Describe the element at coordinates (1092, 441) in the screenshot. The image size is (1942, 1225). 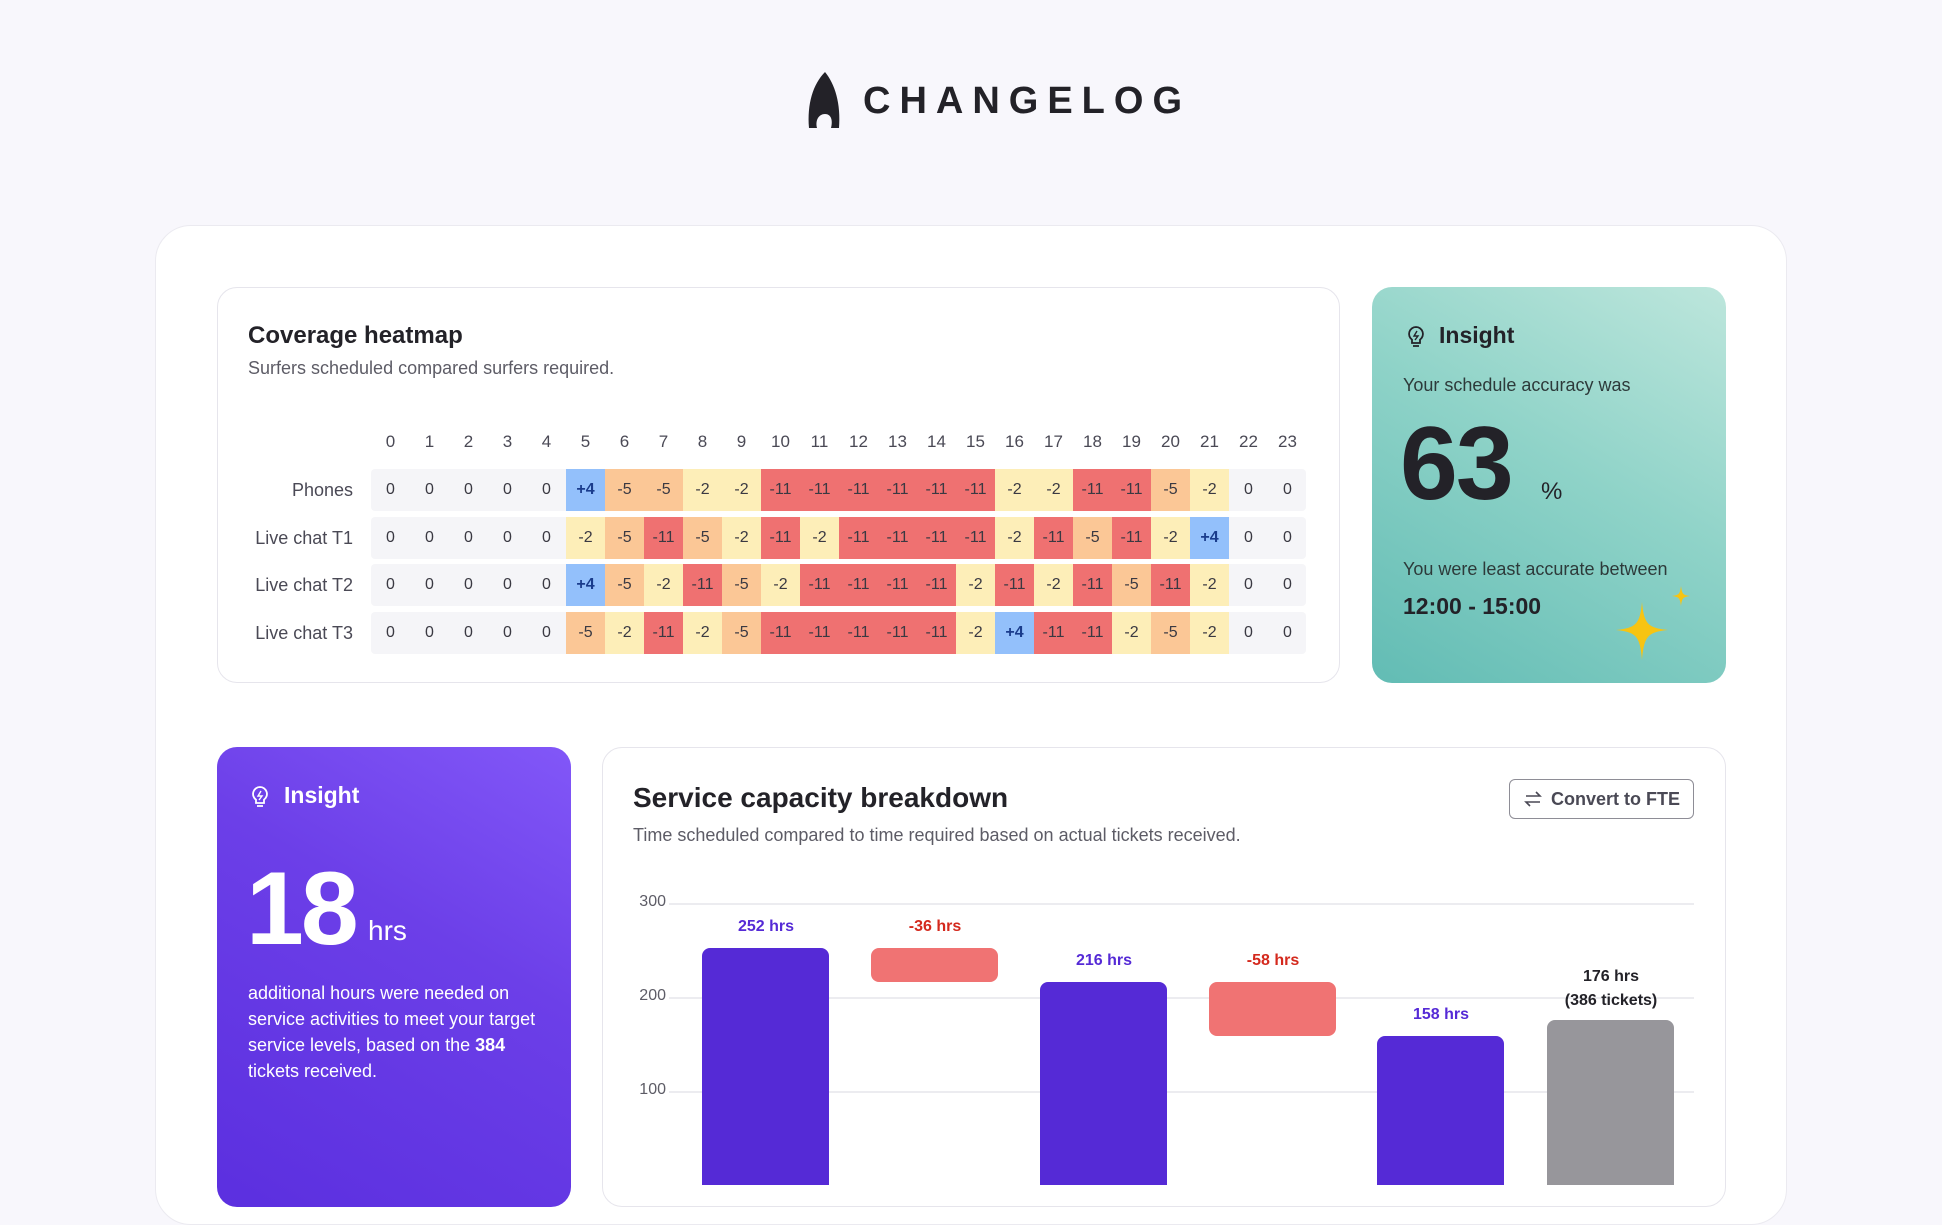
I see `column-header: 18` at that location.